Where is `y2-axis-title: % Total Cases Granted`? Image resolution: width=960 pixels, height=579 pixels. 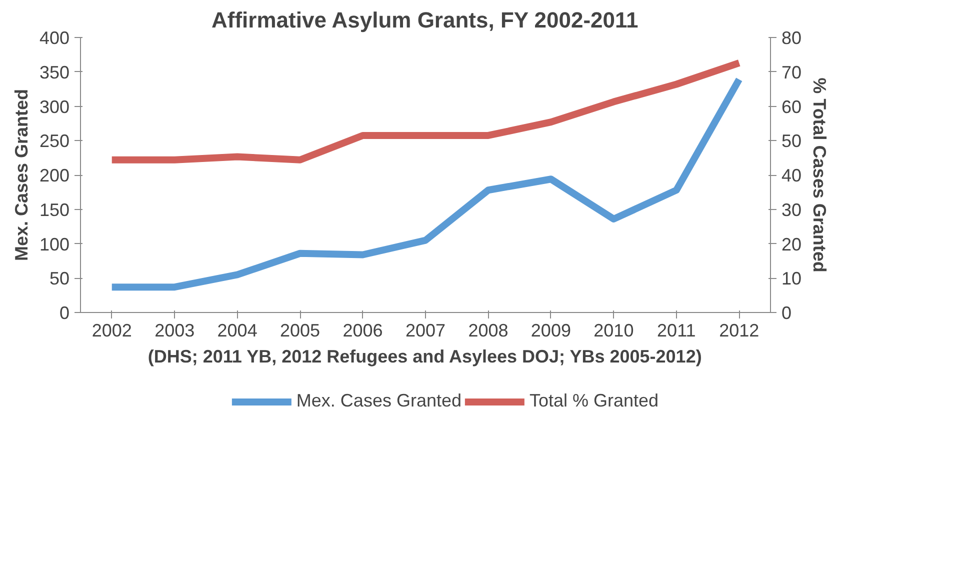 y2-axis-title: % Total Cases Granted is located at coordinates (820, 175).